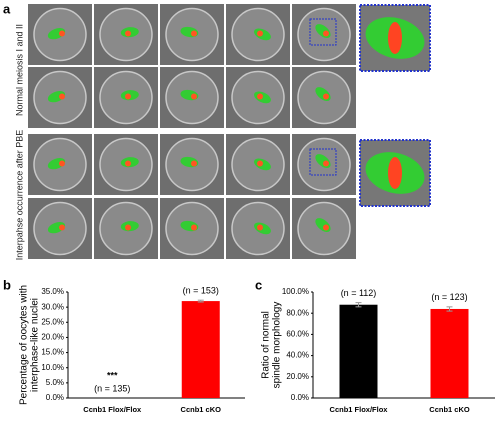  What do you see at coordinates (112, 375) in the screenshot?
I see `significance: ***` at bounding box center [112, 375].